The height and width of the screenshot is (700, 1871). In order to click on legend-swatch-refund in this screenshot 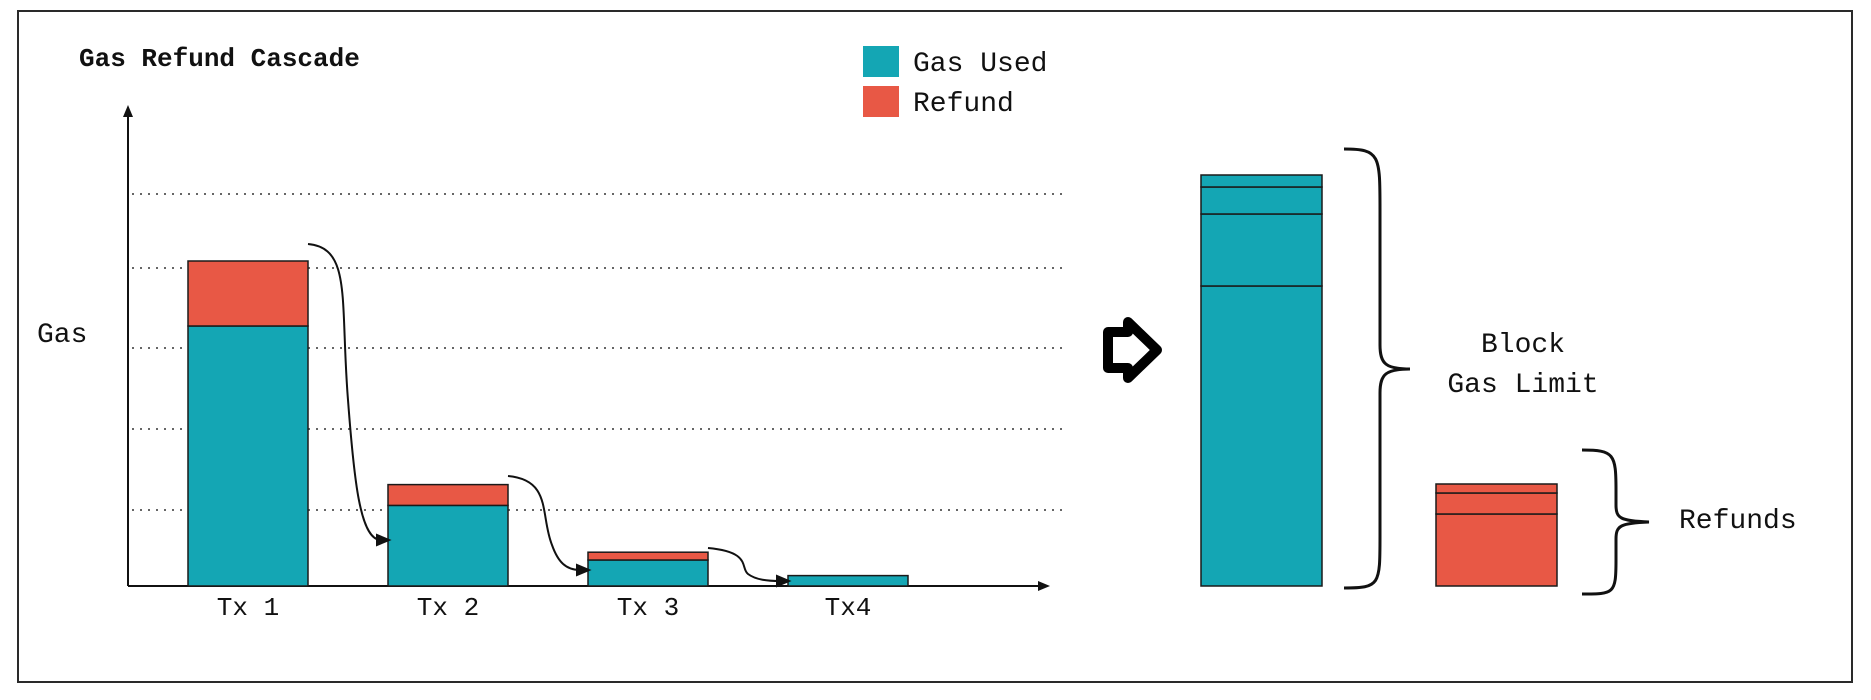, I will do `click(881, 101)`.